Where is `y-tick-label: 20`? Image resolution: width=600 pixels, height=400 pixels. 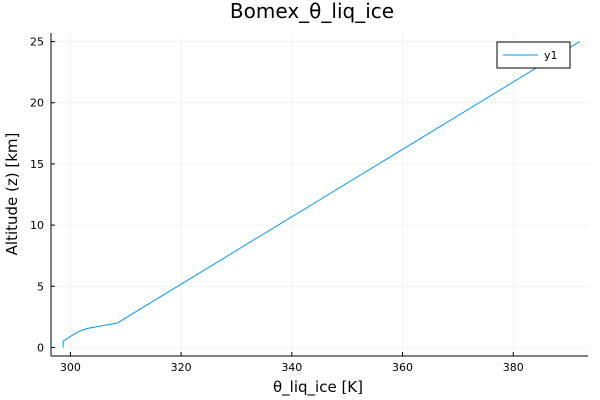
y-tick-label: 20 is located at coordinates (37, 103).